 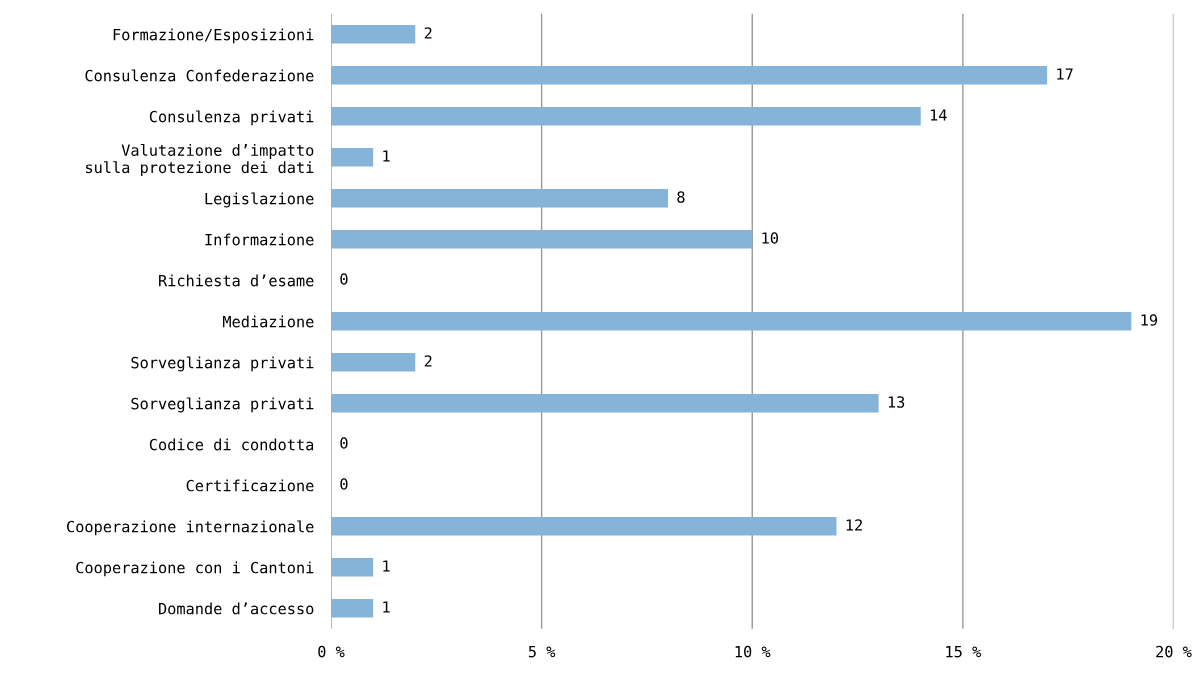 What do you see at coordinates (199, 75) in the screenshot?
I see `y-tick-label: Consulenza Confederazione` at bounding box center [199, 75].